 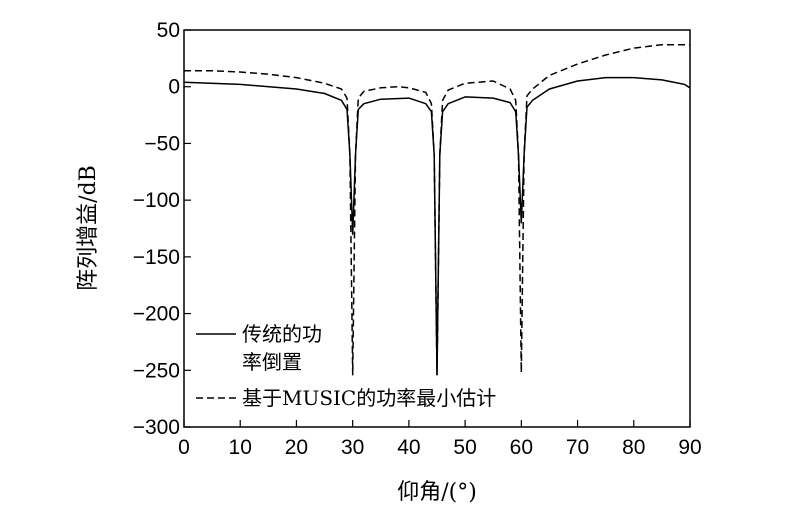 I want to click on x-tick-label: 40, so click(x=408, y=447).